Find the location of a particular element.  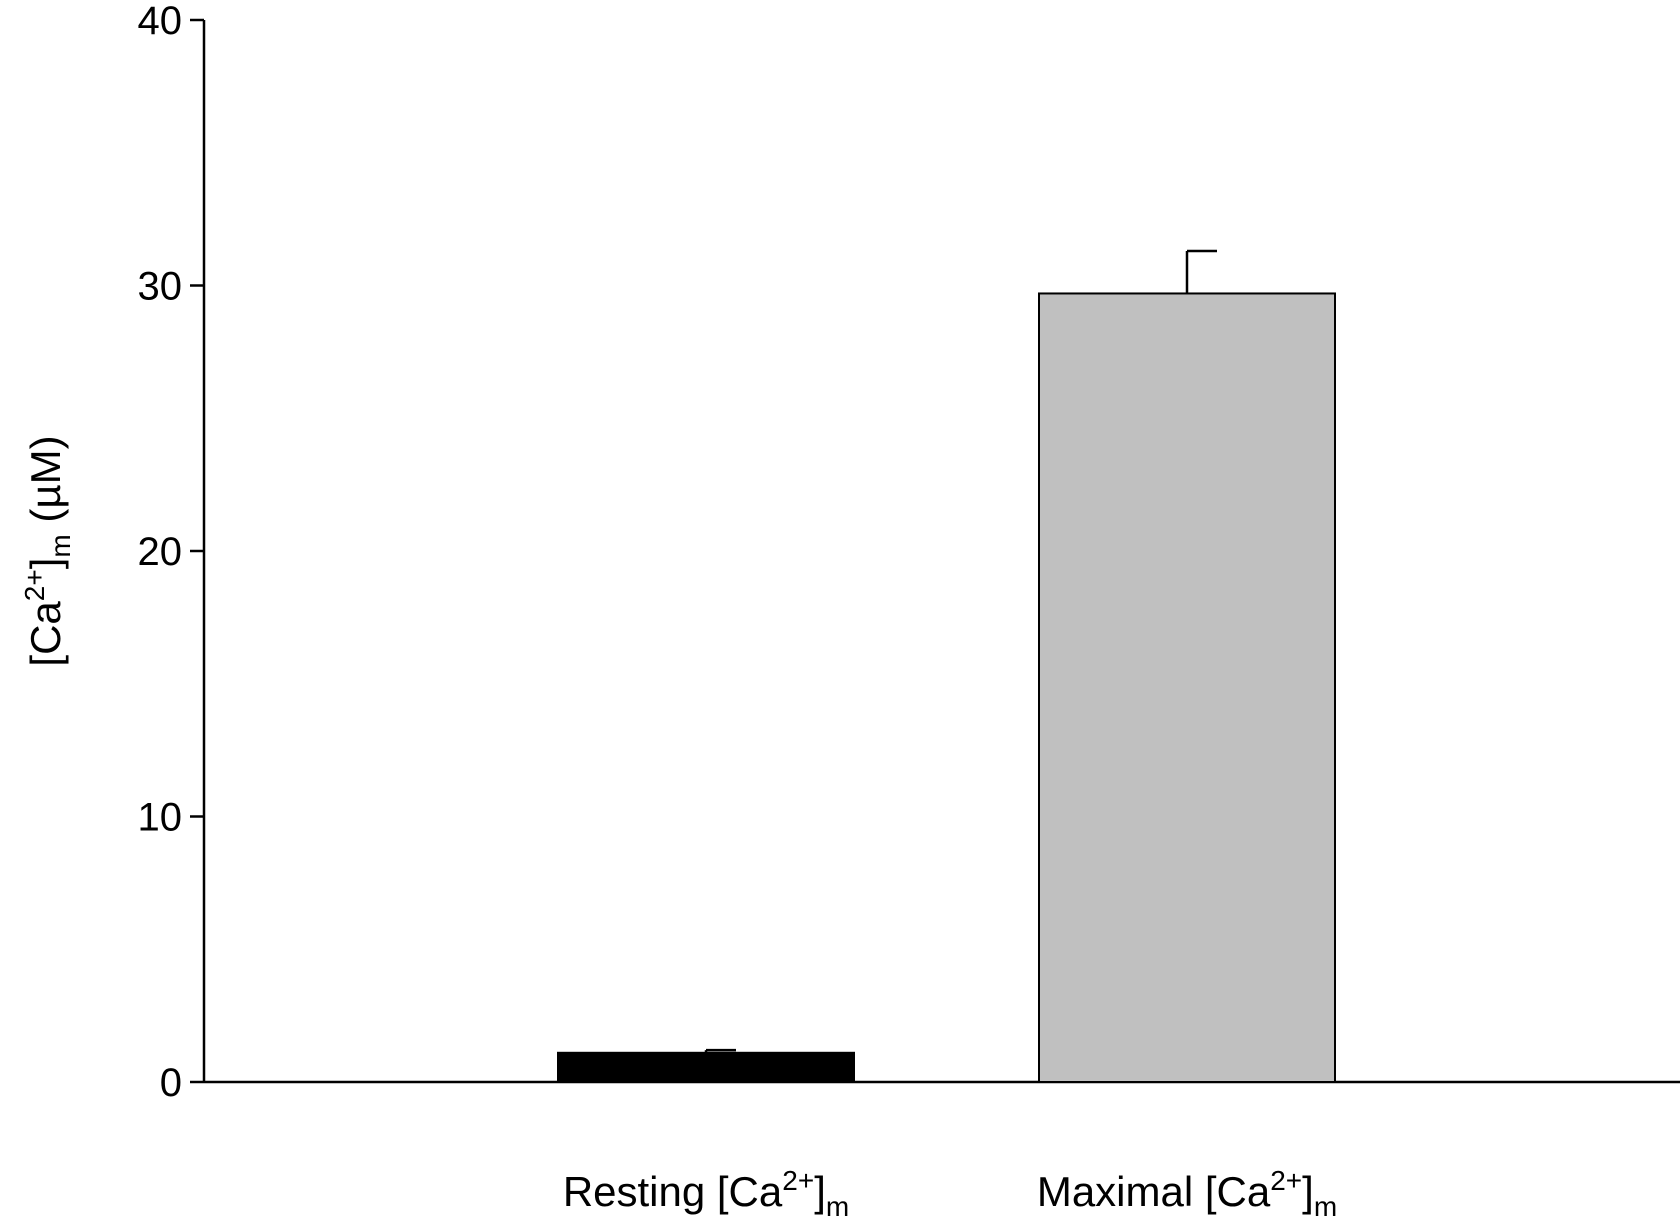

y-axis-label-suffix: (µM) is located at coordinates (45, 484).